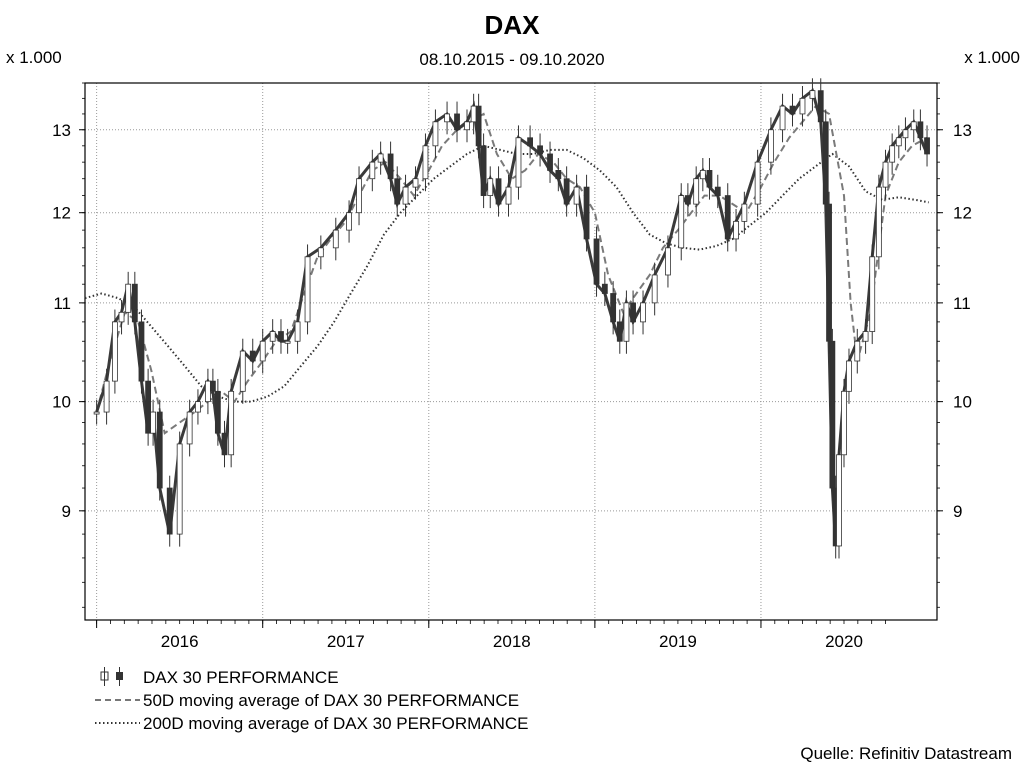 This screenshot has height=773, width=1024. Describe the element at coordinates (346, 641) in the screenshot. I see `x-tick-label-2017: 2017` at that location.